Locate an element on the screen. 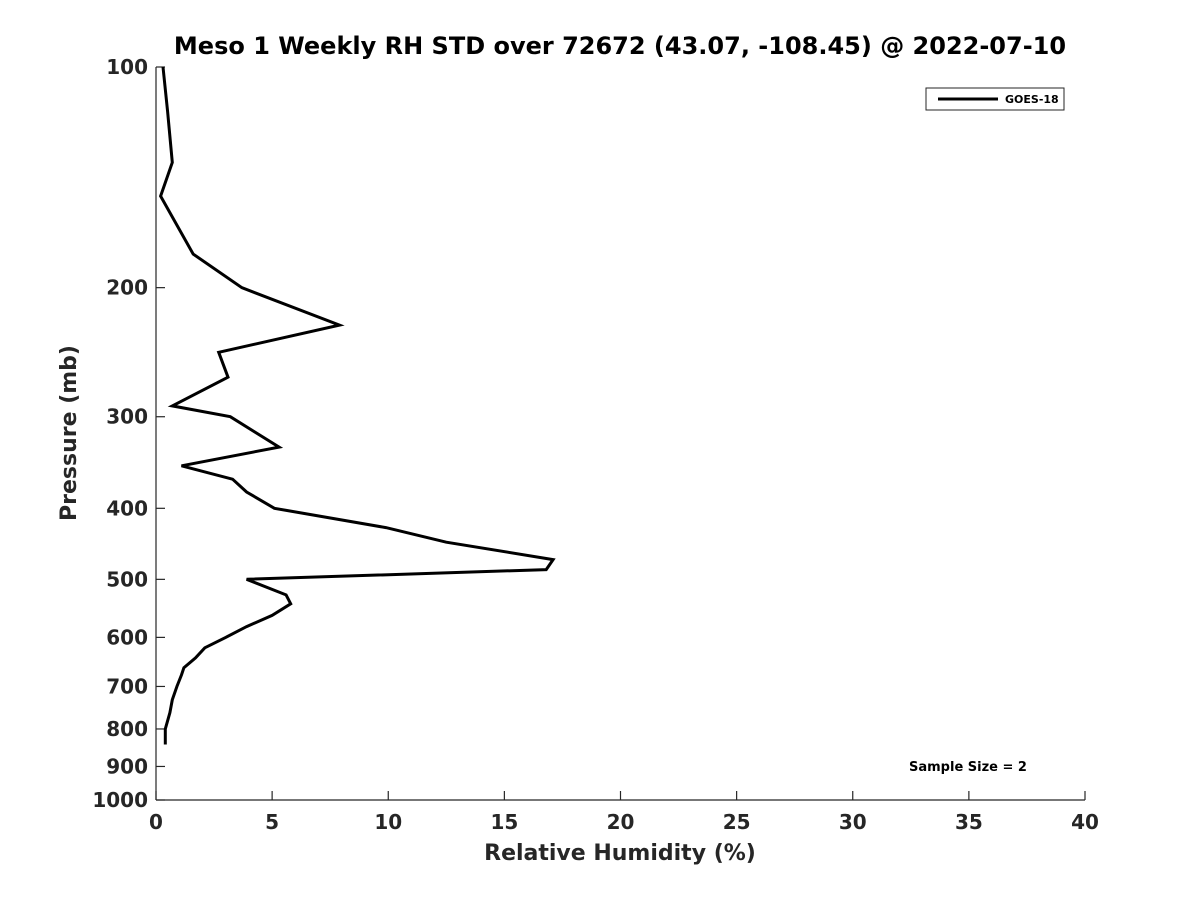 Image resolution: width=1200 pixels, height=900 pixels. x-tick-label: 40 is located at coordinates (1085, 822).